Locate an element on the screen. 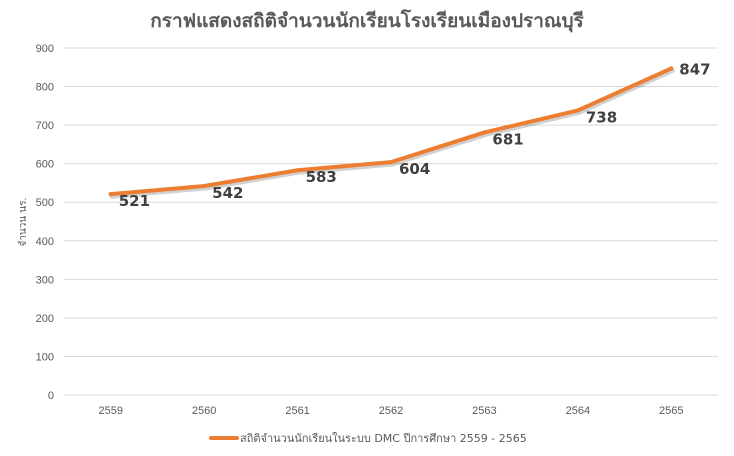 The width and height of the screenshot is (734, 456). y-tick-label: 700 is located at coordinates (45, 126).